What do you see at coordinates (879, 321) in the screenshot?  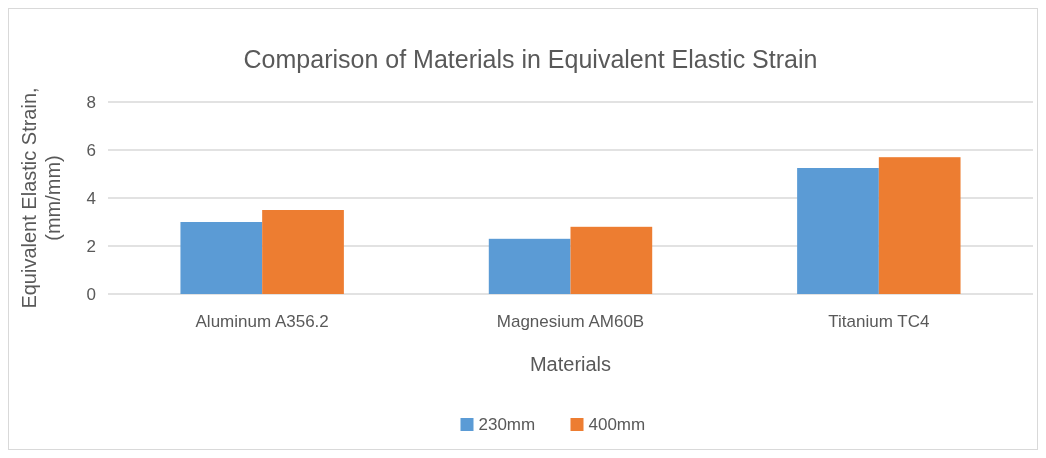 I see `x-tick-label: Titanium TC4` at bounding box center [879, 321].